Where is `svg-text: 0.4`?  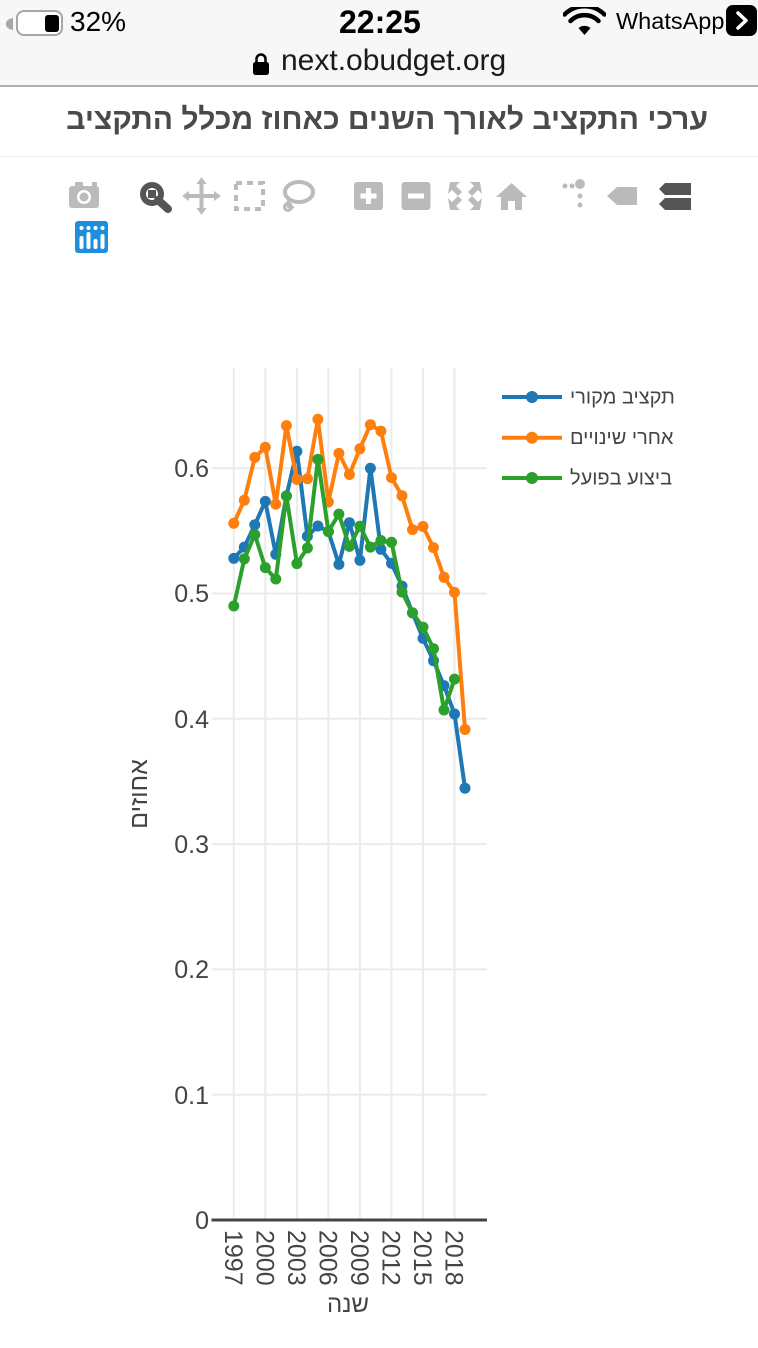 svg-text: 0.4 is located at coordinates (191, 720).